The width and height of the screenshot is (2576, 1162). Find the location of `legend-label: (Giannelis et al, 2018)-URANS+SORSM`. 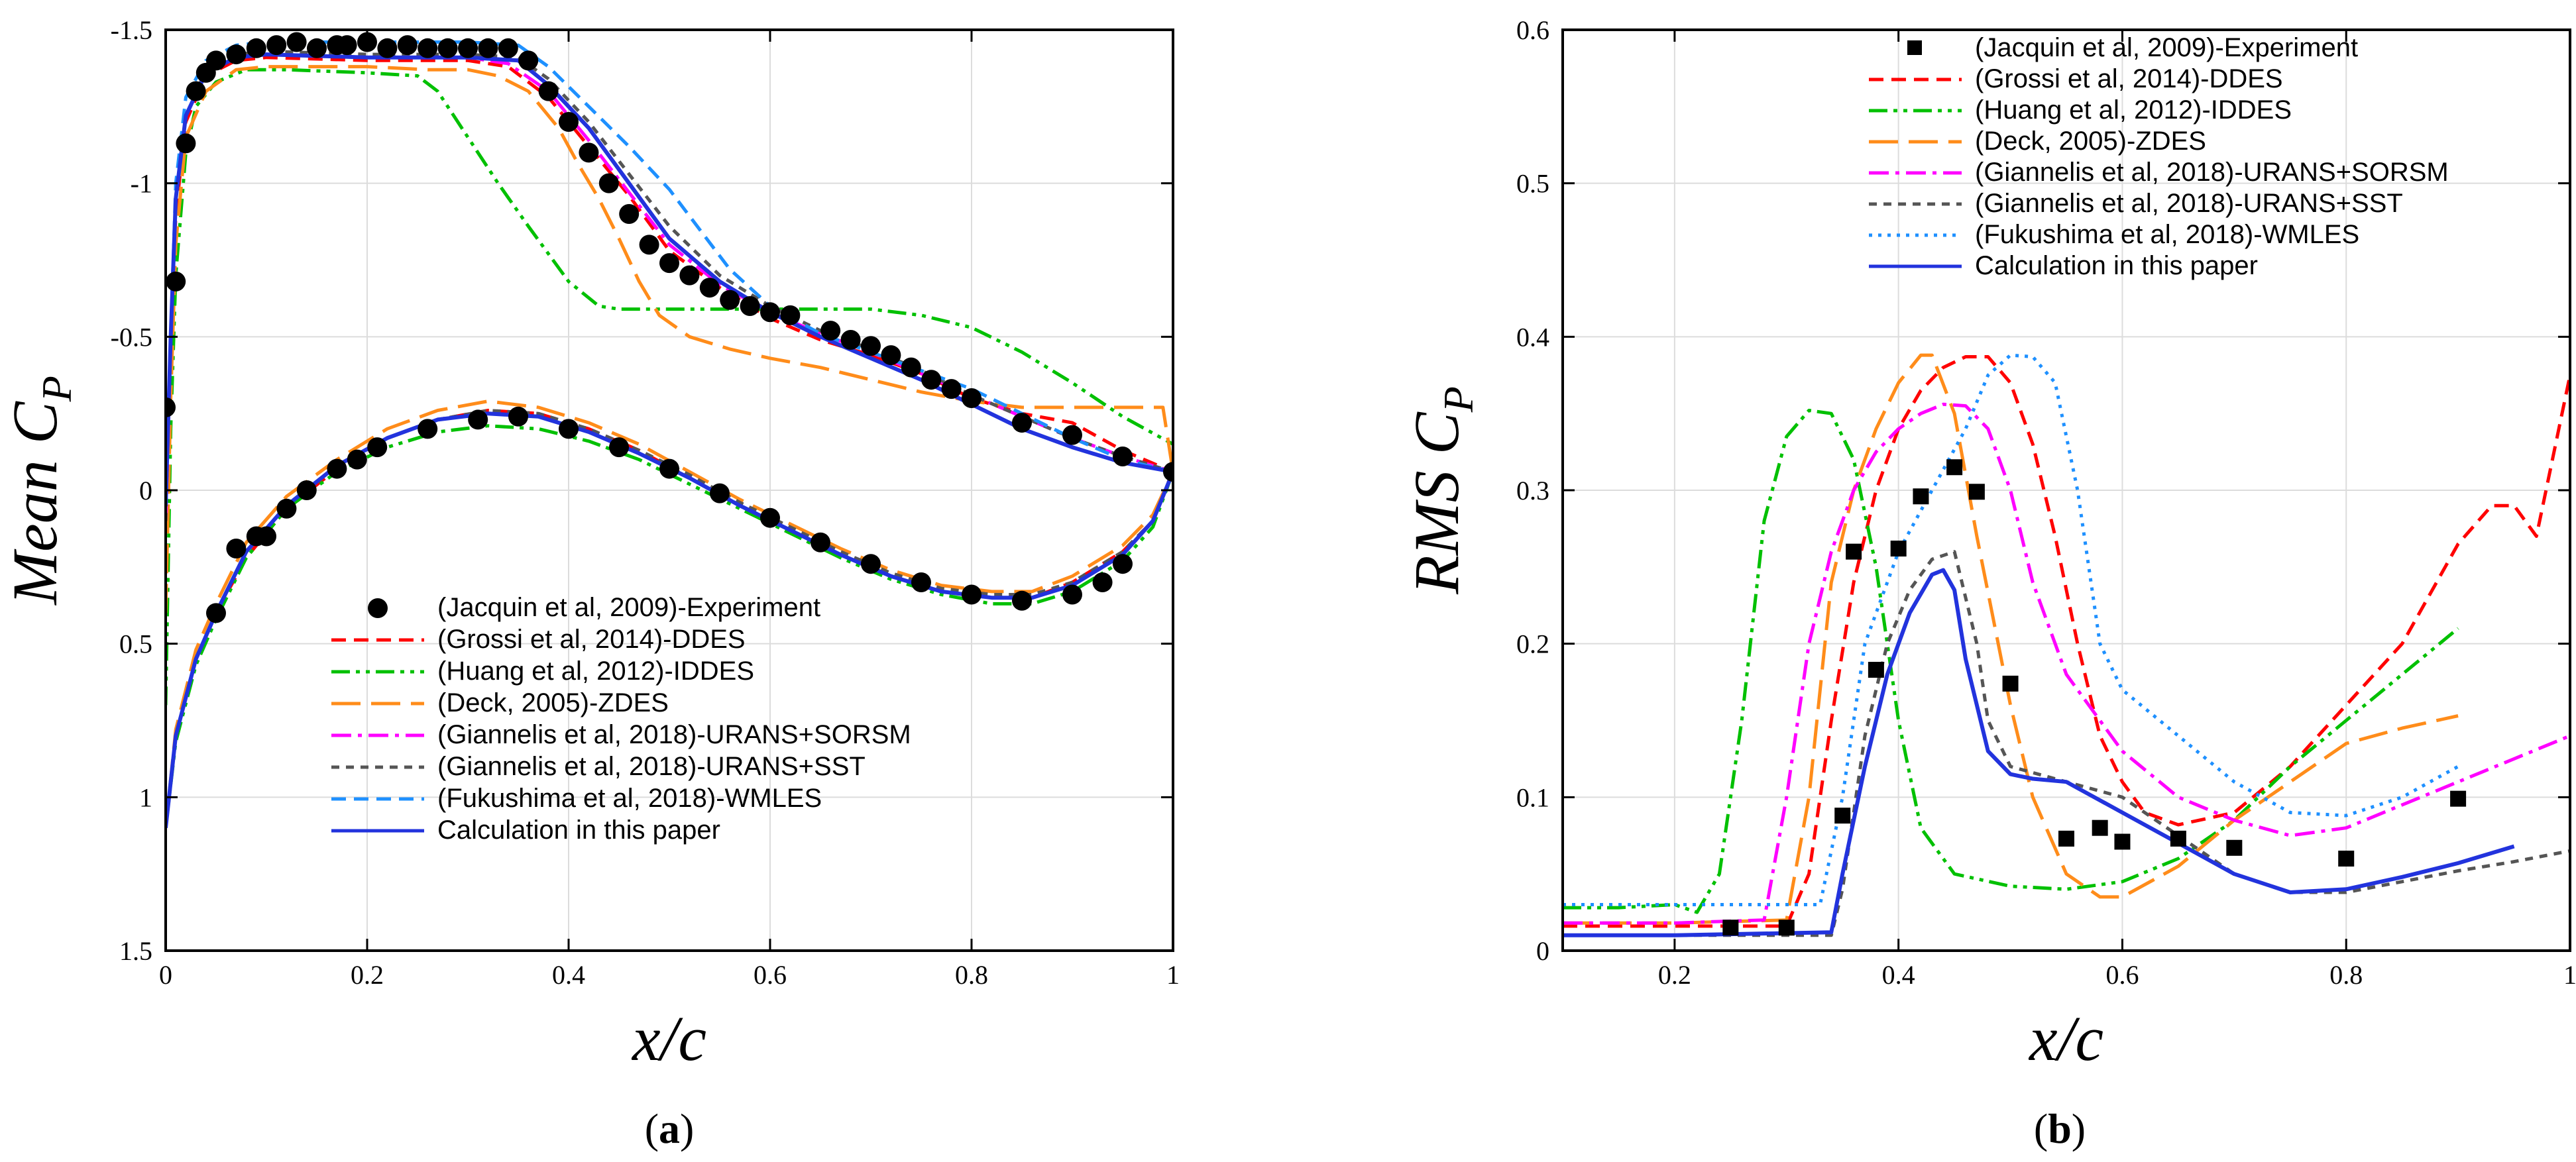

legend-label: (Giannelis et al, 2018)-URANS+SORSM is located at coordinates (2212, 173).